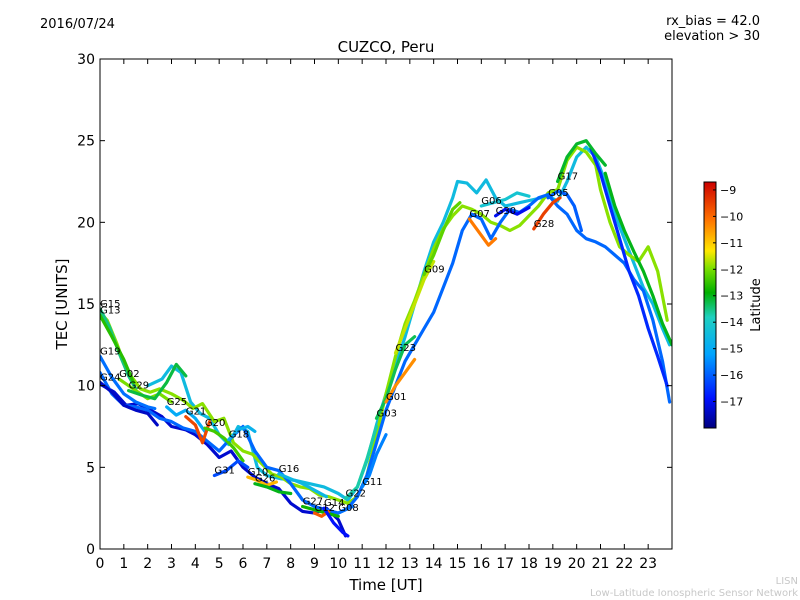  What do you see at coordinates (338, 564) in the screenshot?
I see `x-tick-label: 10` at bounding box center [338, 564].